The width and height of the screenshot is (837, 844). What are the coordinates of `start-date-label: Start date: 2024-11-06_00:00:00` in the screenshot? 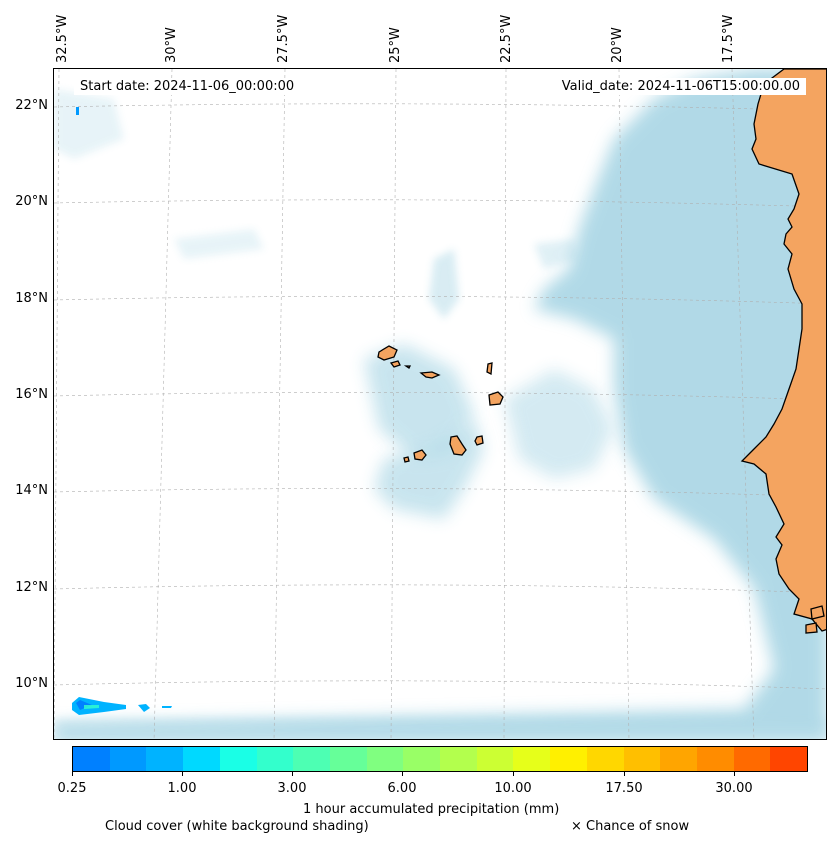 It's located at (187, 86).